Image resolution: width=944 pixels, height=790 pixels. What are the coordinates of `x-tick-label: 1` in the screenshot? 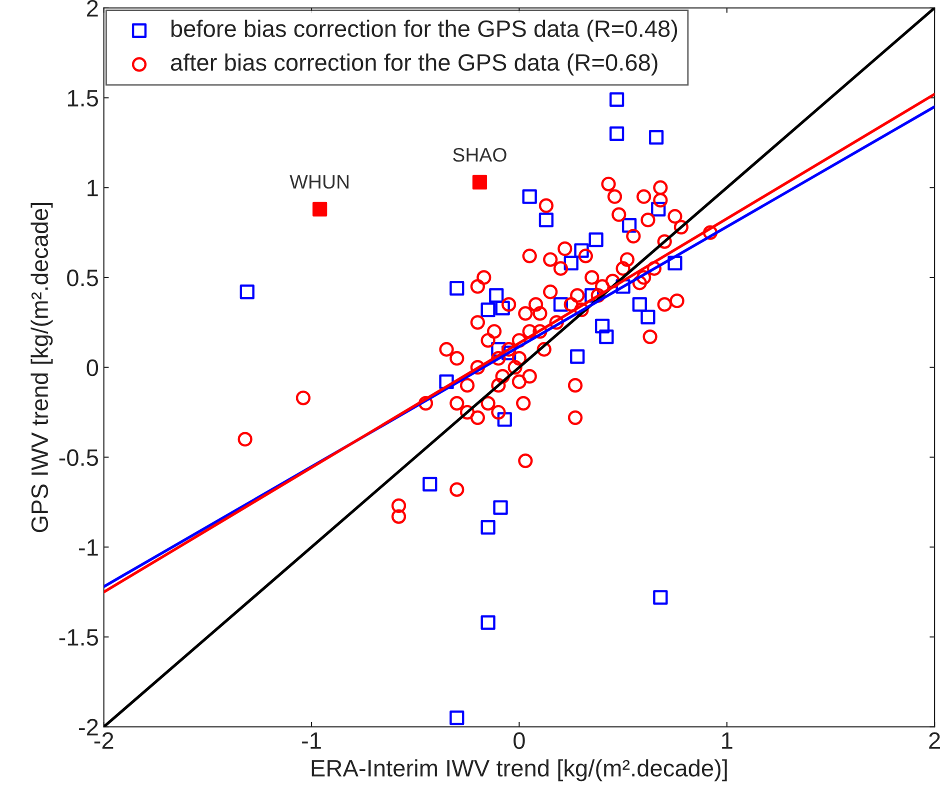 It's located at (727, 740).